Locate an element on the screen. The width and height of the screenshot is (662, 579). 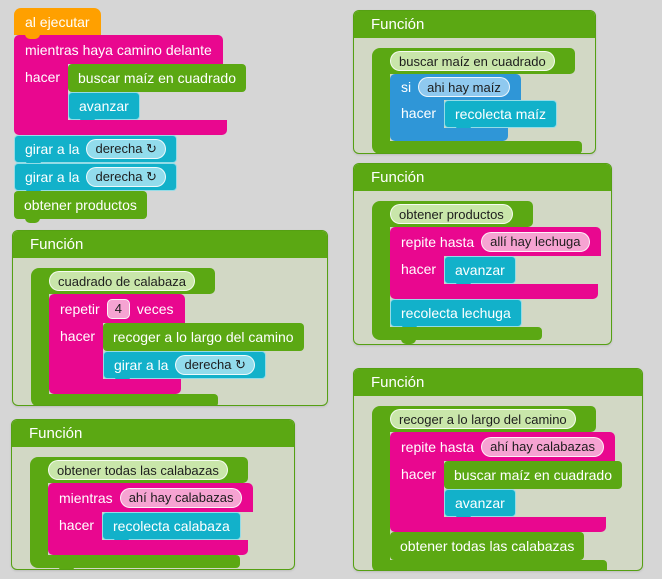
repeat-suffix: veces is located at coordinates (155, 308).